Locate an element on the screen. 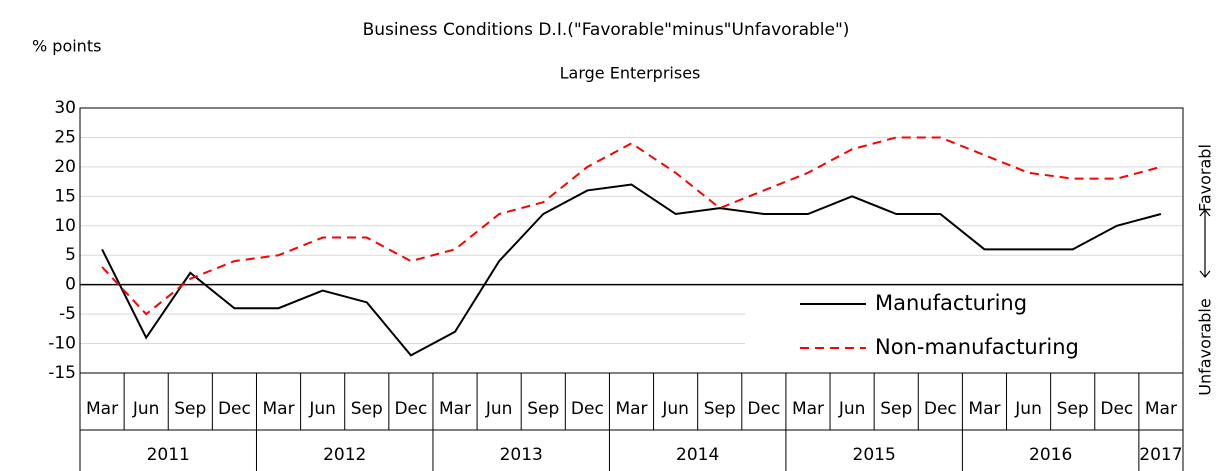  year-label: 2016 is located at coordinates (1050, 455).